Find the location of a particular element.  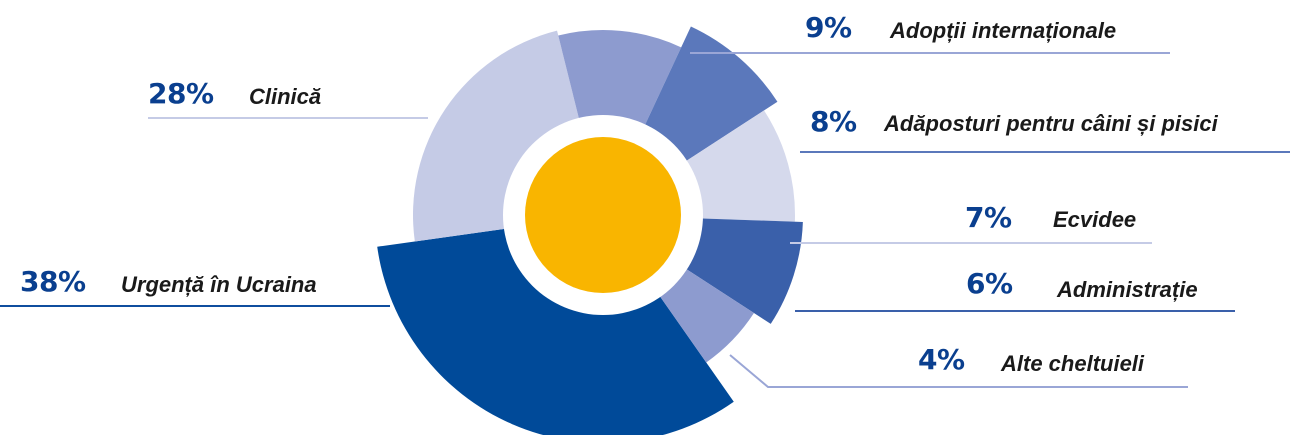

leader-line-ucraina is located at coordinates (195, 306).